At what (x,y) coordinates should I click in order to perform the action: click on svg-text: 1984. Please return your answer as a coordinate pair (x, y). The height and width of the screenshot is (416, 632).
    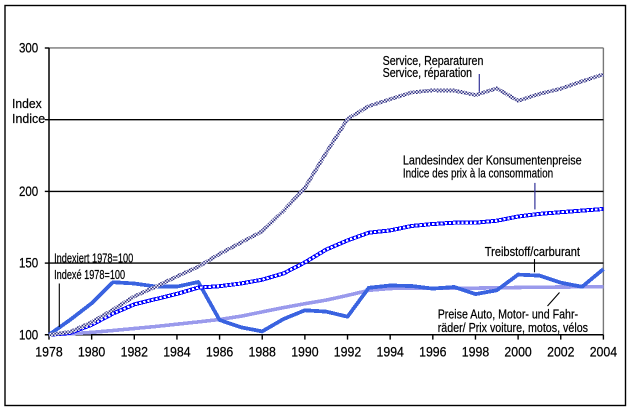
    Looking at the image, I should click on (177, 352).